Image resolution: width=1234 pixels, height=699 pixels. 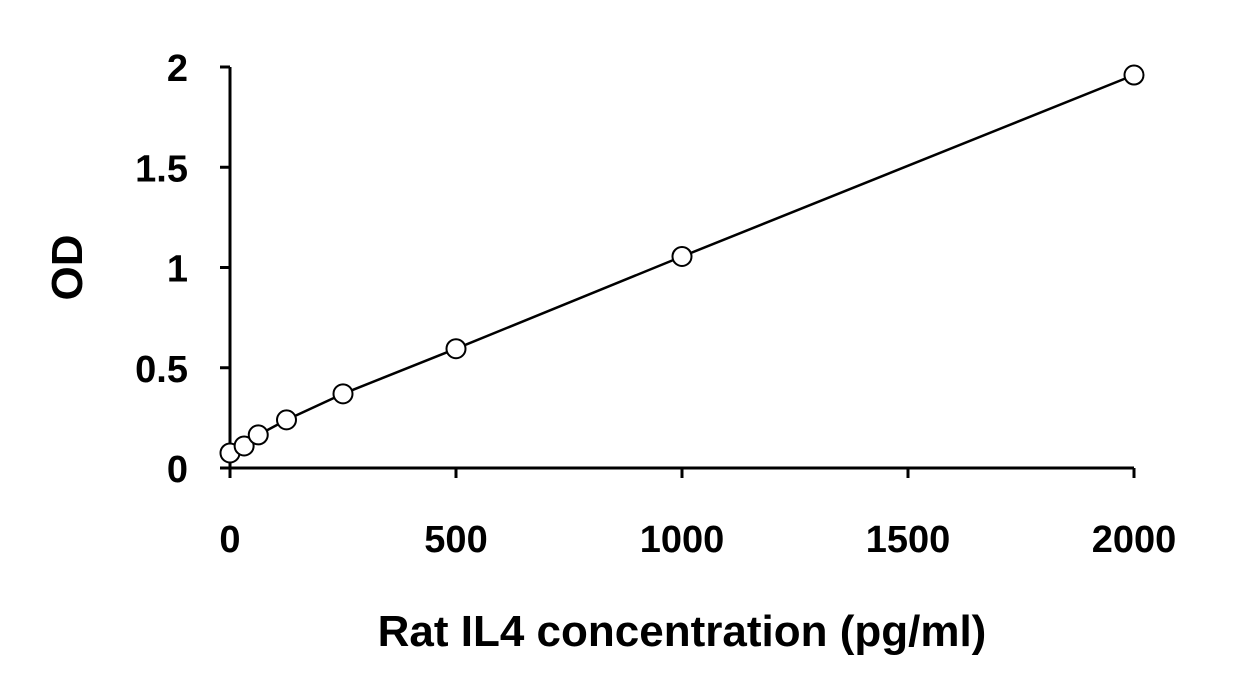 I want to click on x-tick-label: 500, so click(x=455, y=540).